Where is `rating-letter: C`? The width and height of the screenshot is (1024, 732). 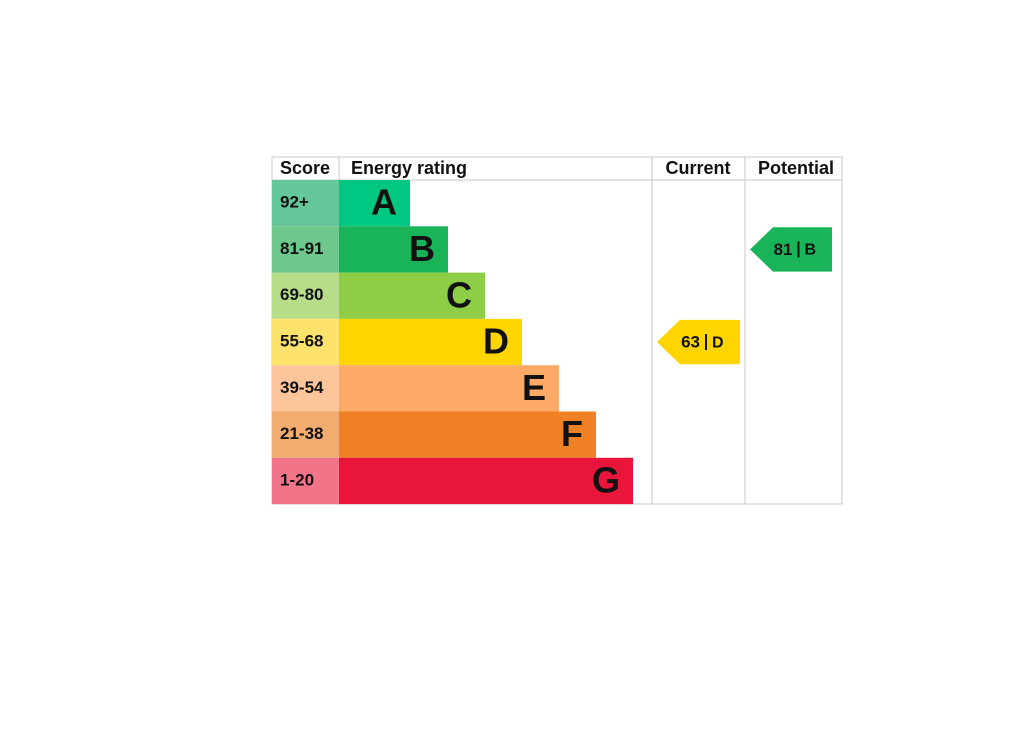
rating-letter: C is located at coordinates (459, 294).